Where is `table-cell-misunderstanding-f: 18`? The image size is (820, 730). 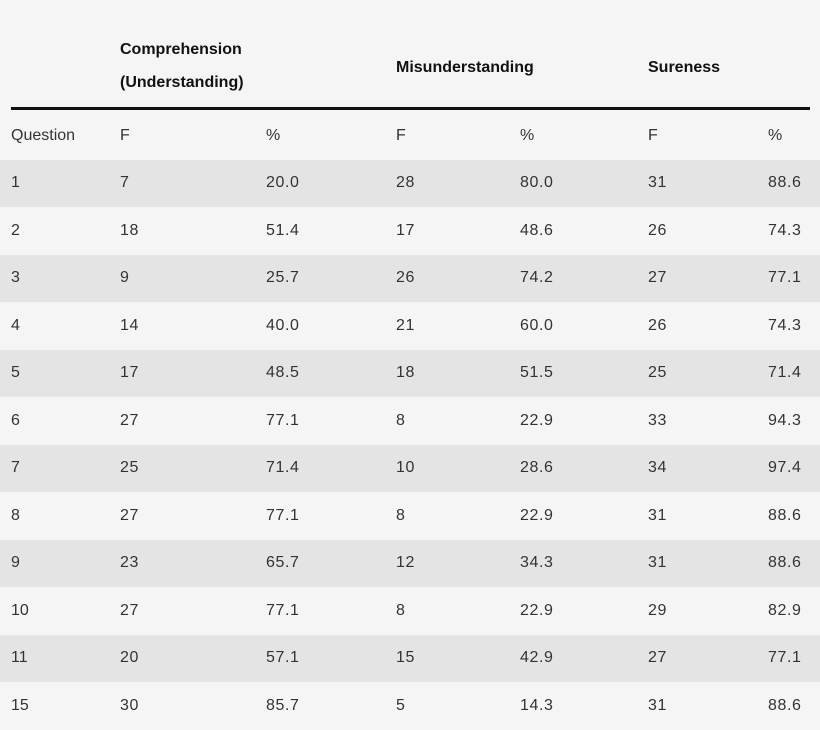 table-cell-misunderstanding-f: 18 is located at coordinates (458, 373).